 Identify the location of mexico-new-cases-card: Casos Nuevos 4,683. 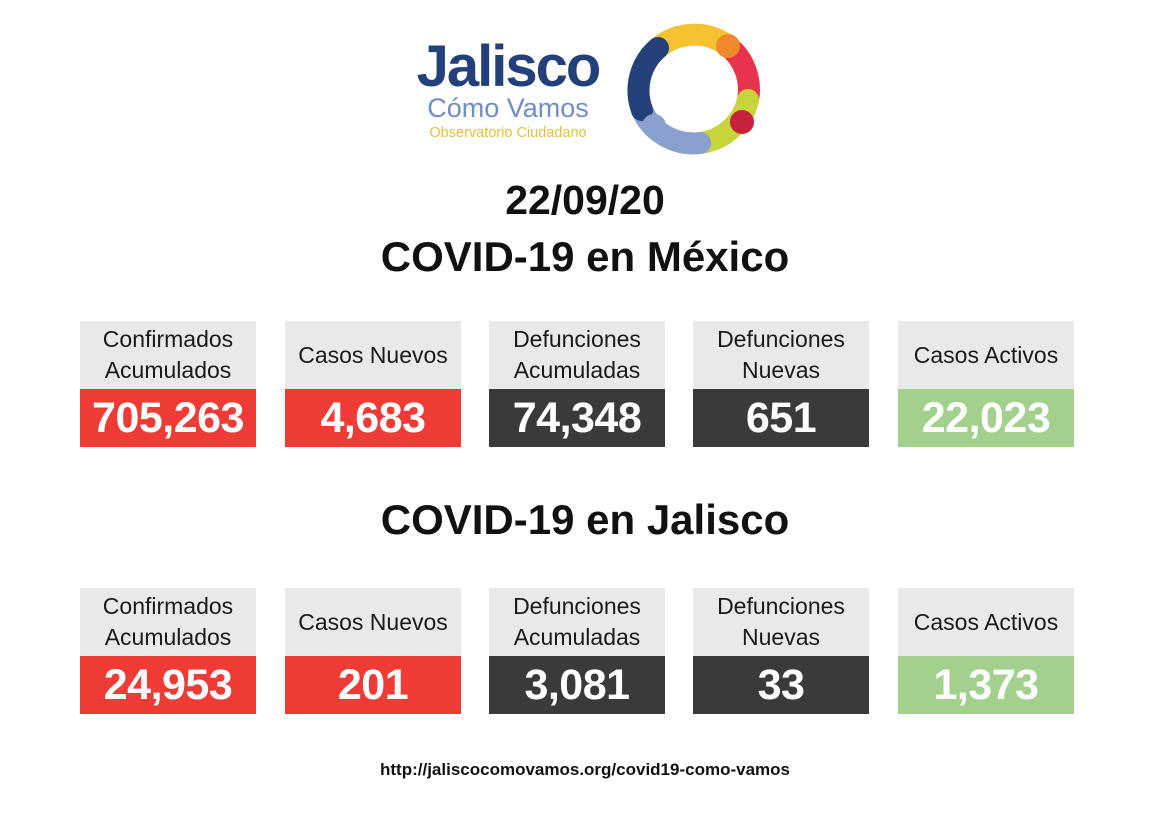
(373, 384).